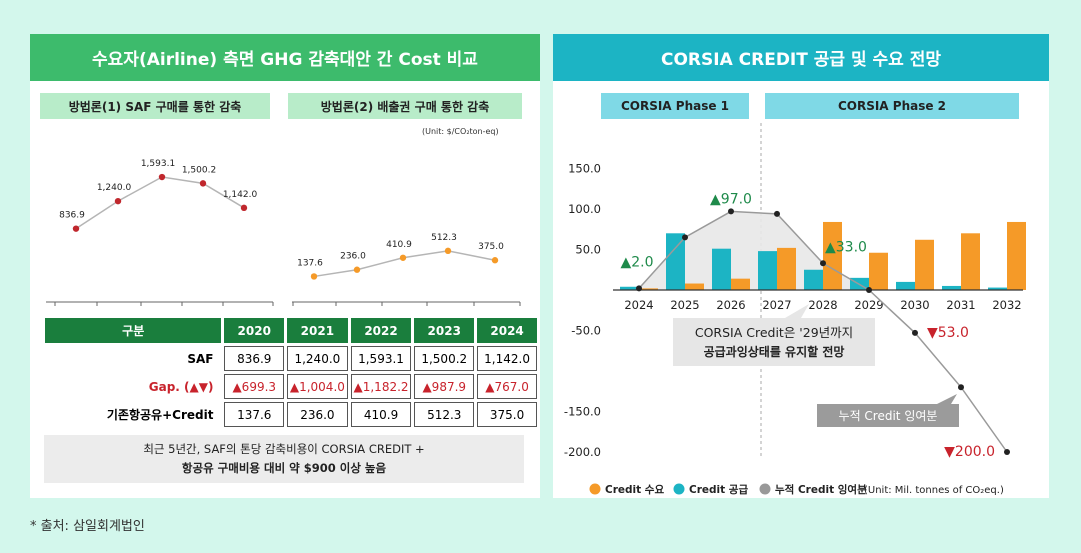 This screenshot has width=1081, height=553. I want to click on method1-tag: 방법론(1) SAF 구매를 통한 감축, so click(155, 106).